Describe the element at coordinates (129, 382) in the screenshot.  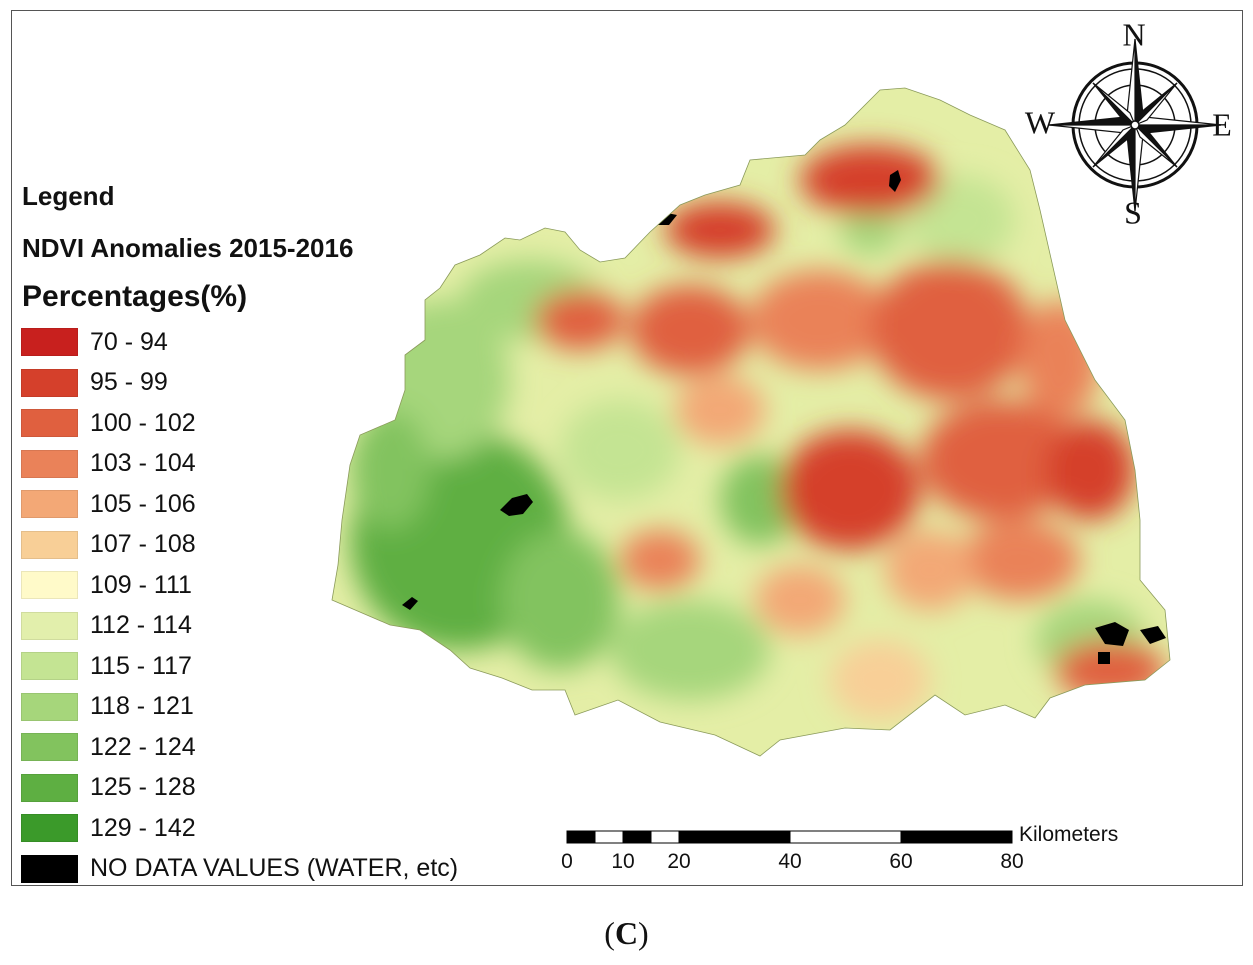
I see `legend-label: 95 - 99` at that location.